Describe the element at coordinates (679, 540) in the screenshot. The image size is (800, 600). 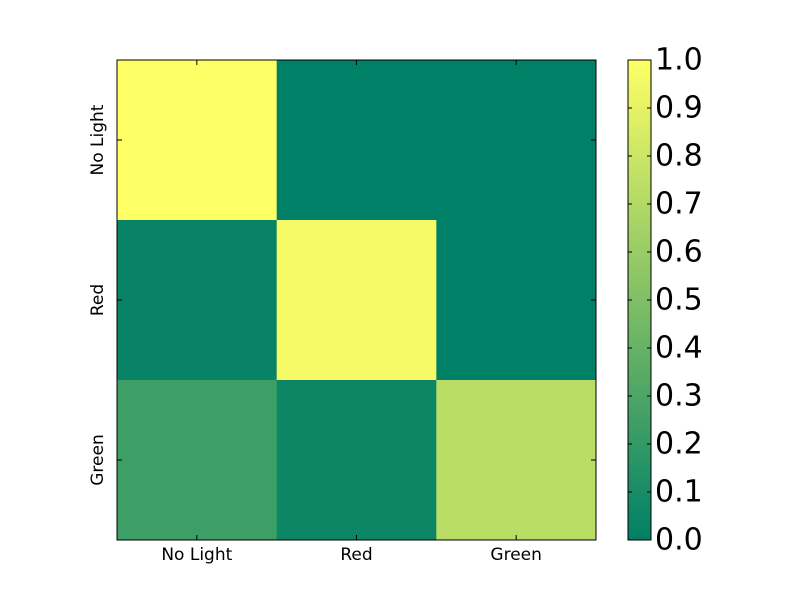
I see `colorbar-tick-label: 0.0` at that location.